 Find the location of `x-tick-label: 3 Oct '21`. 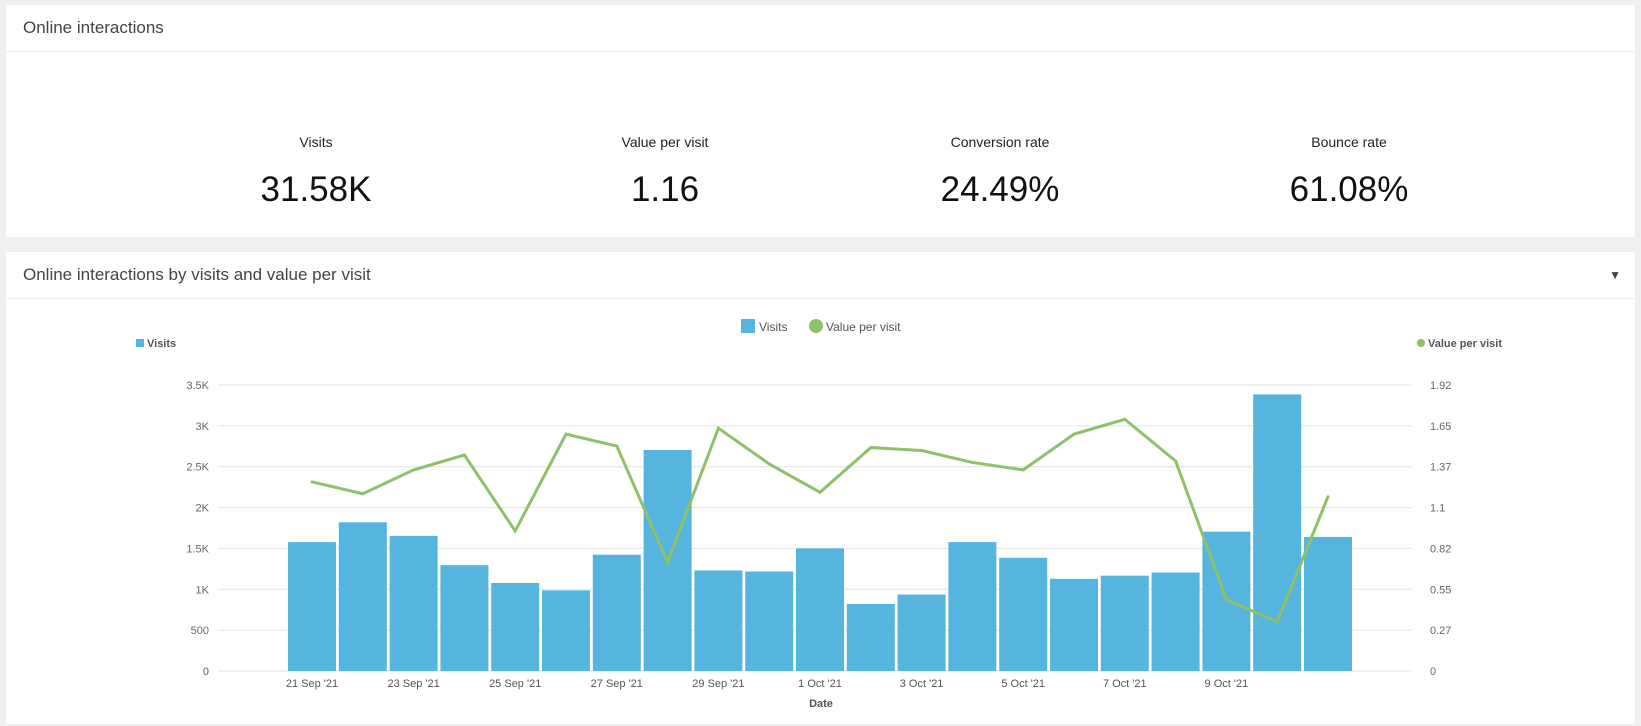

x-tick-label: 3 Oct '21 is located at coordinates (922, 684).